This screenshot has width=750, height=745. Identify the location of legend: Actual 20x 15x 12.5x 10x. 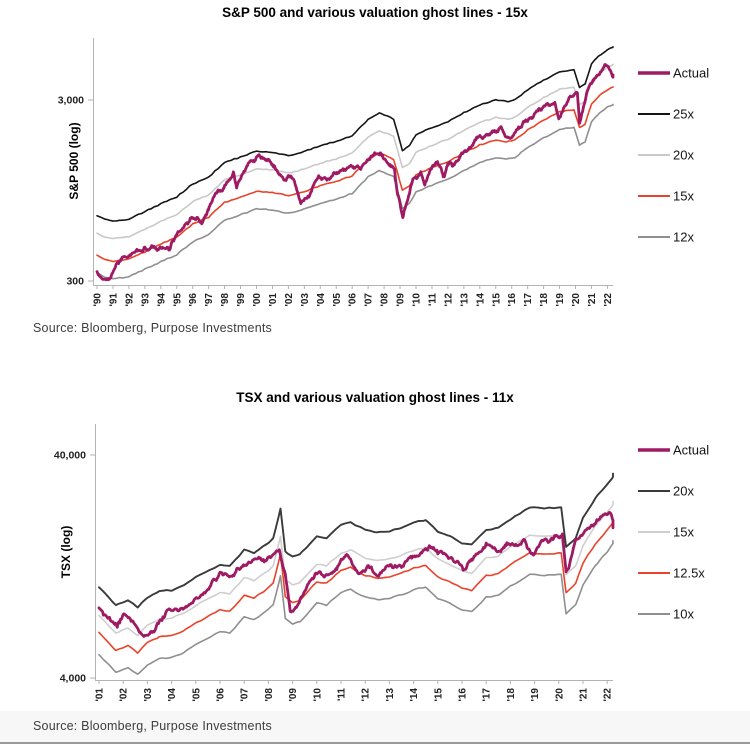
(673, 532).